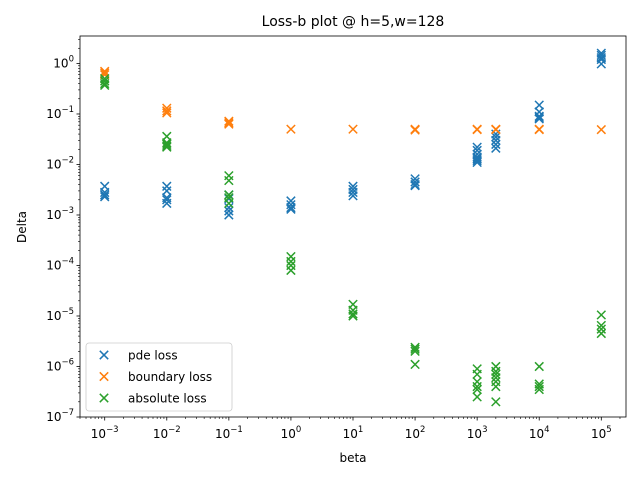 Image resolution: width=640 pixels, height=480 pixels. I want to click on chart-title: Loss-b plot @ h=5,w=128, so click(353, 22).